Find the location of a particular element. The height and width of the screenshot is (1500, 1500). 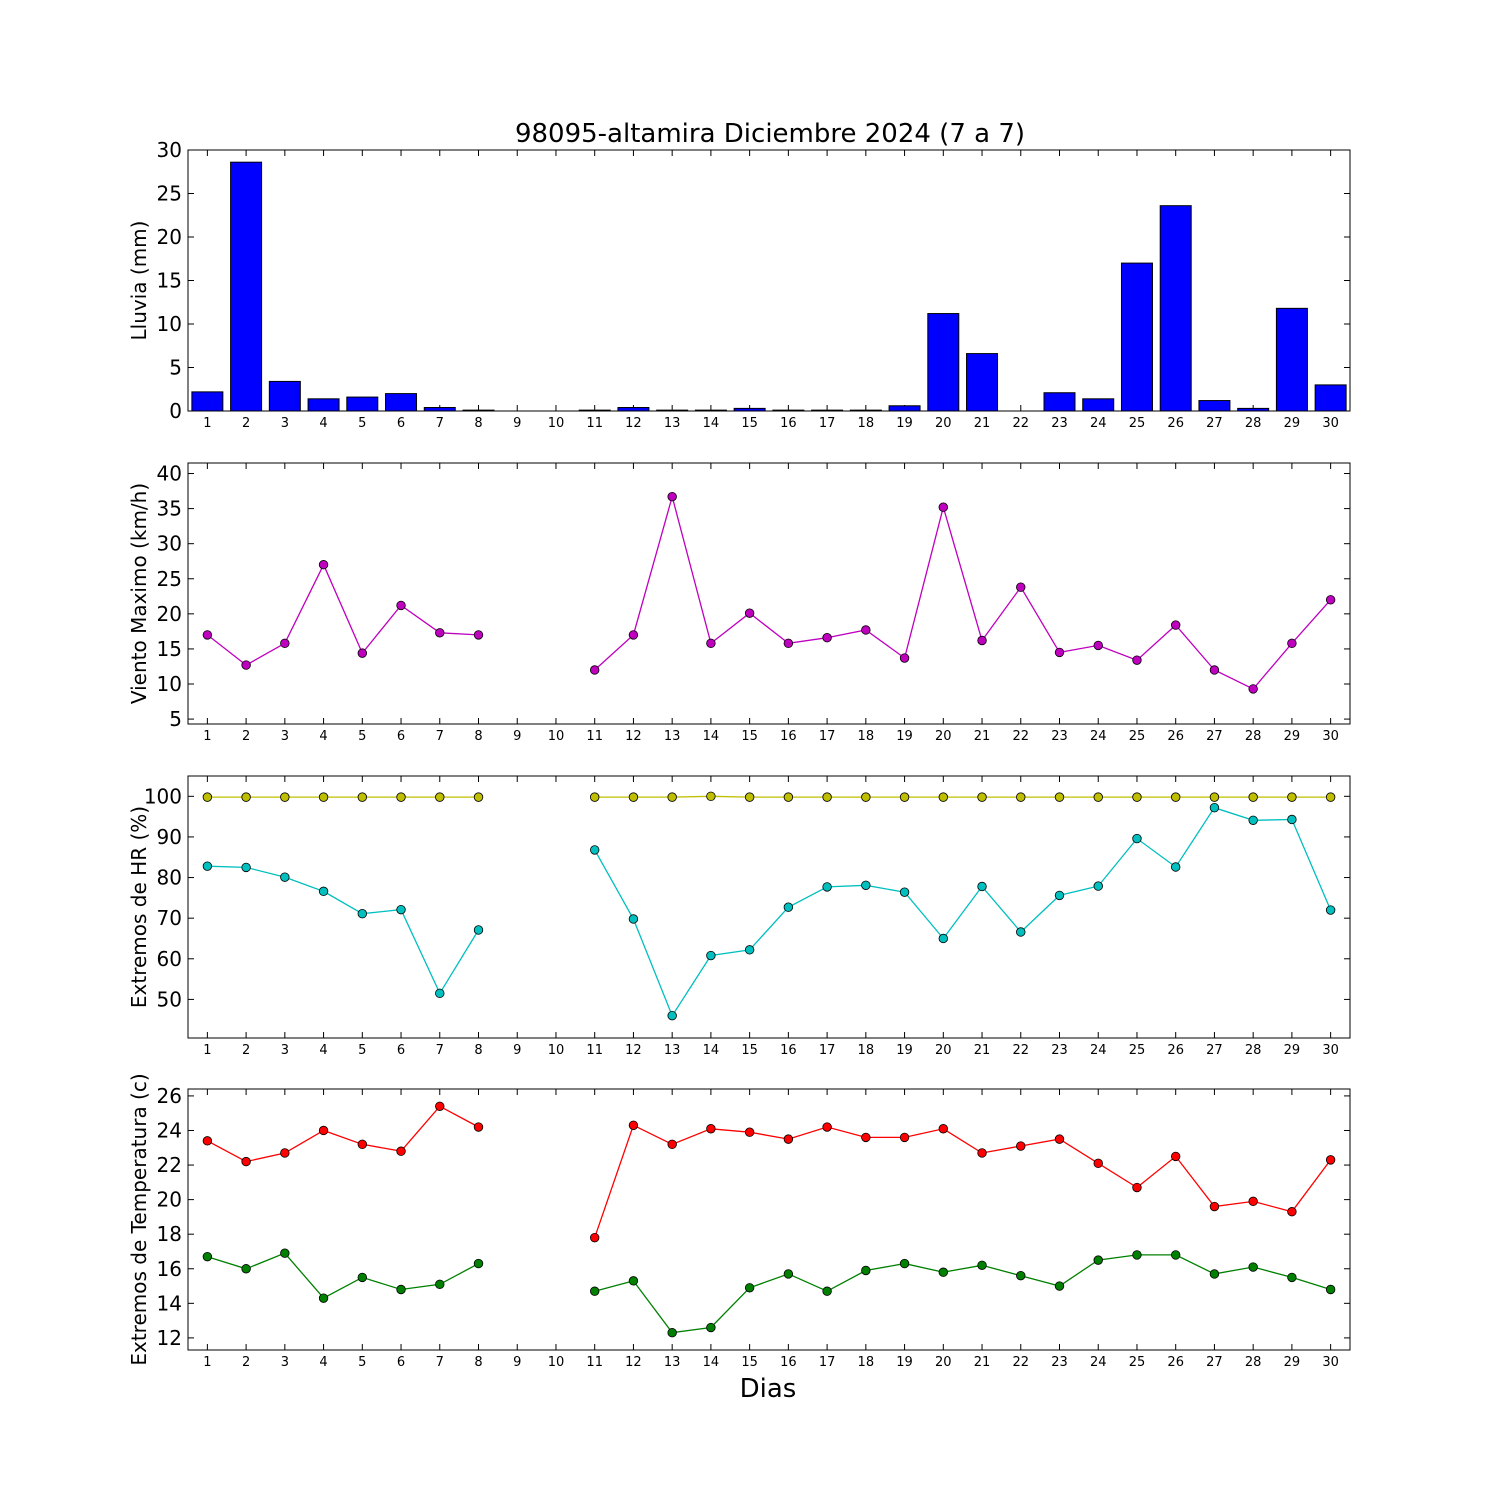

temperature-x-tick-label: 19 is located at coordinates (904, 1362).